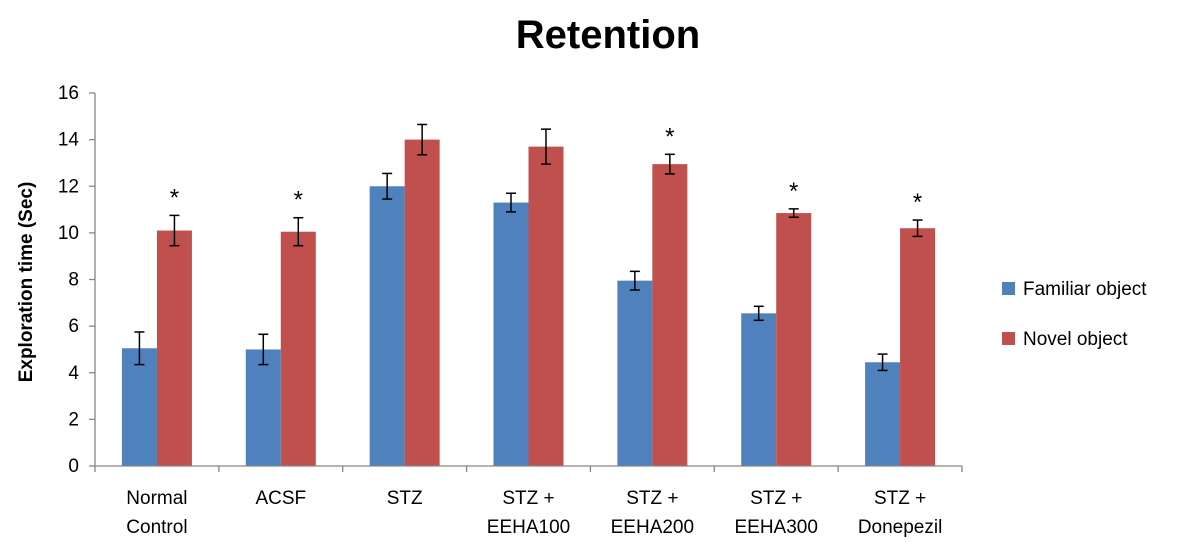 Image resolution: width=1186 pixels, height=543 pixels. What do you see at coordinates (68, 93) in the screenshot?
I see `y-tick-label: 16` at bounding box center [68, 93].